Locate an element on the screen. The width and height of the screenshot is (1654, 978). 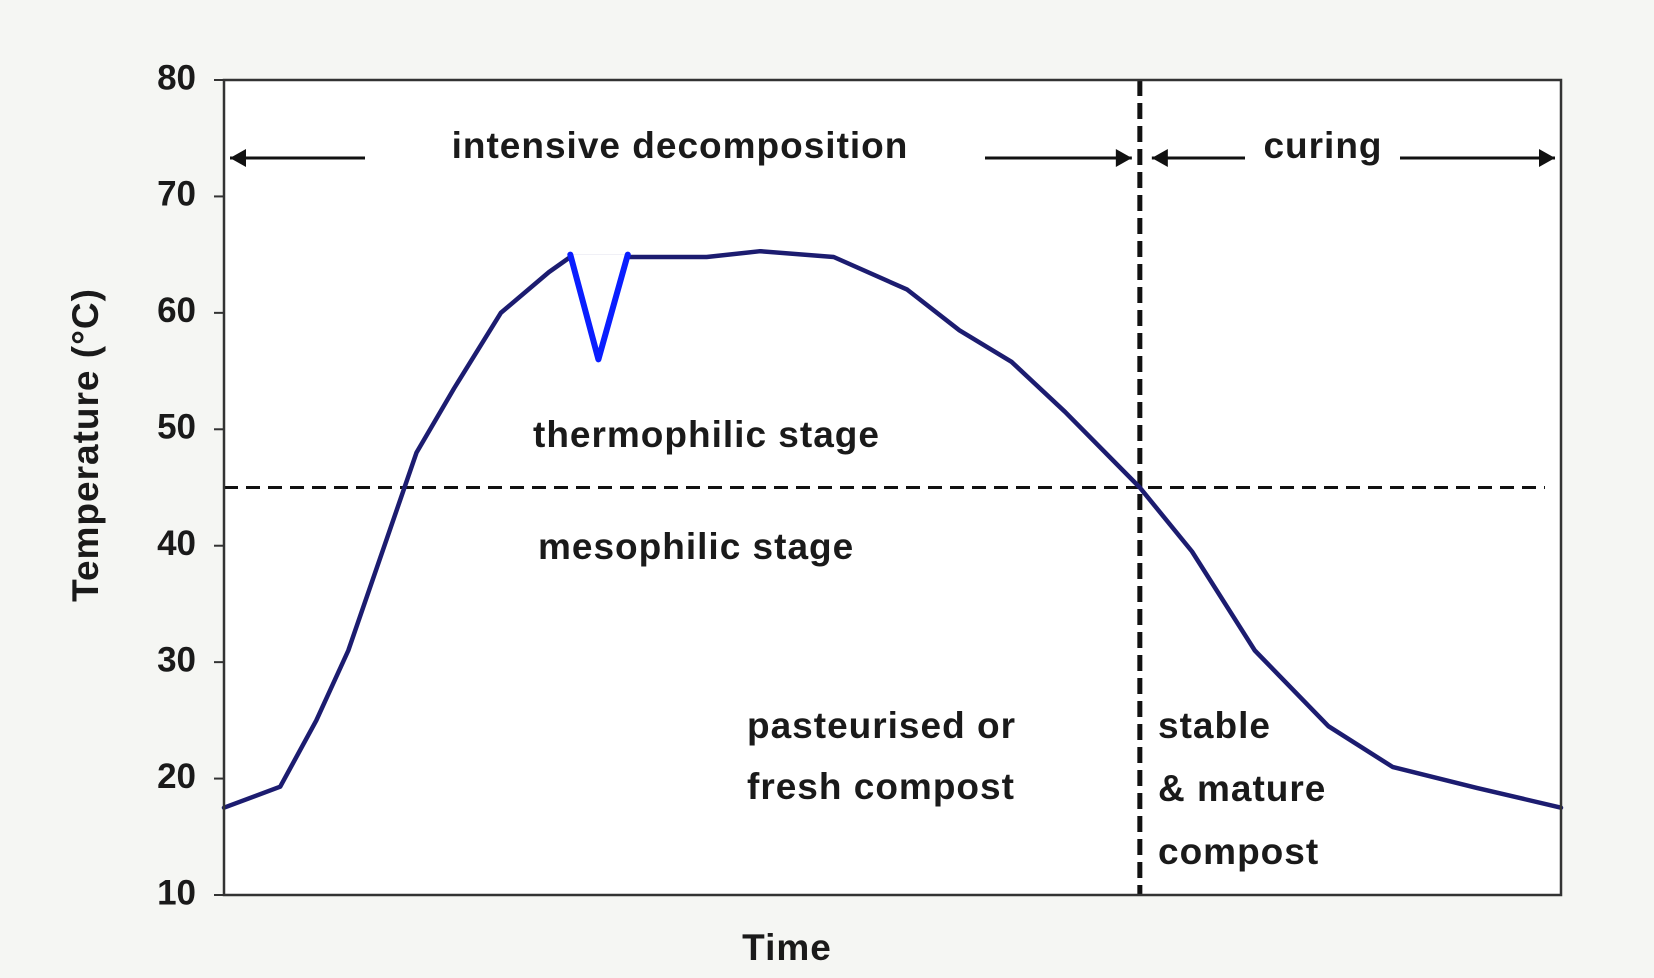
annotation: mesophilic stage is located at coordinates (696, 546).